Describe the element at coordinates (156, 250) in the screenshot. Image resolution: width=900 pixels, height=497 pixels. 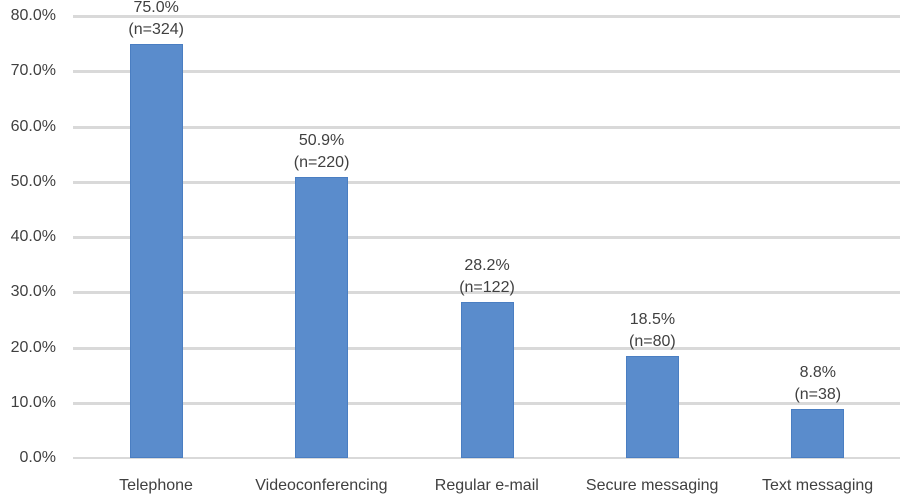
I see `bar-telephone` at that location.